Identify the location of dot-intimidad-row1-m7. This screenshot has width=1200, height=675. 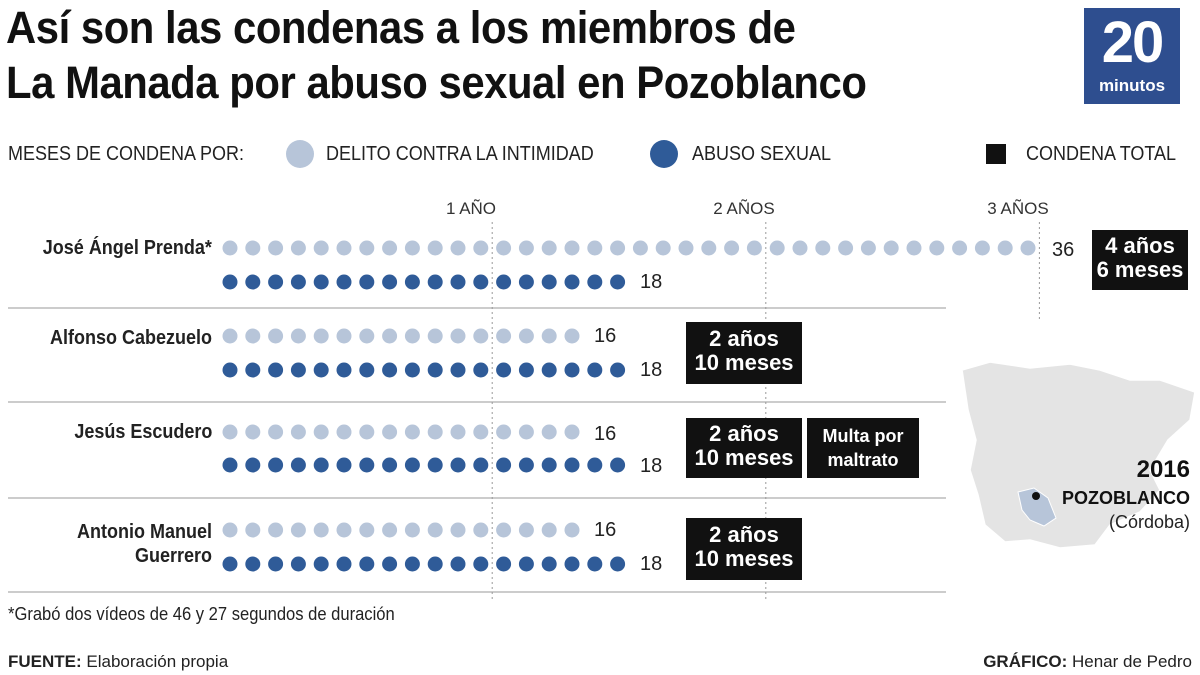
(367, 248).